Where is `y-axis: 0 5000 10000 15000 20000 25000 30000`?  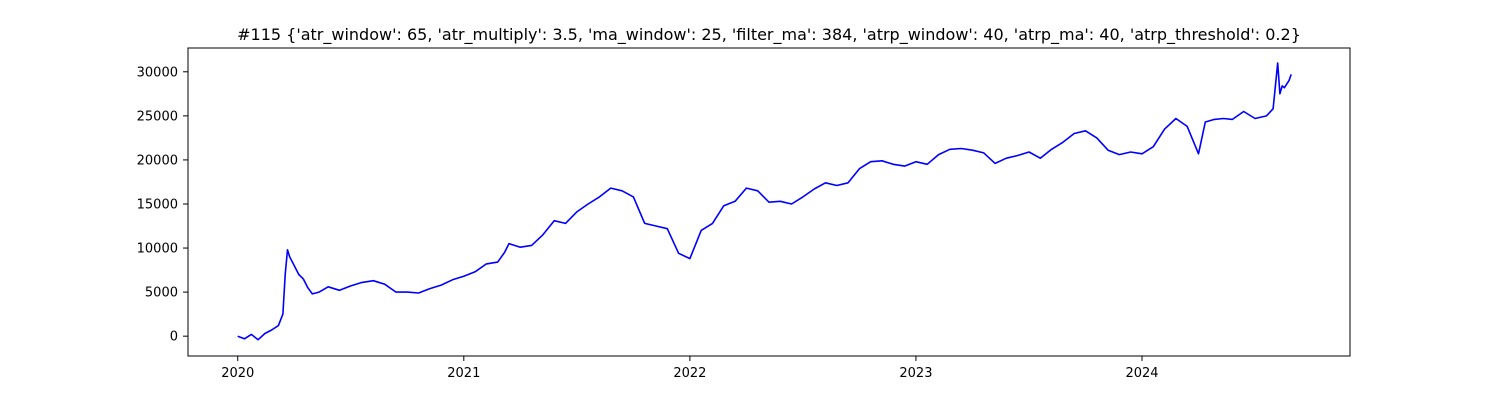
y-axis: 0 5000 10000 15000 20000 25000 30000 is located at coordinates (162, 205).